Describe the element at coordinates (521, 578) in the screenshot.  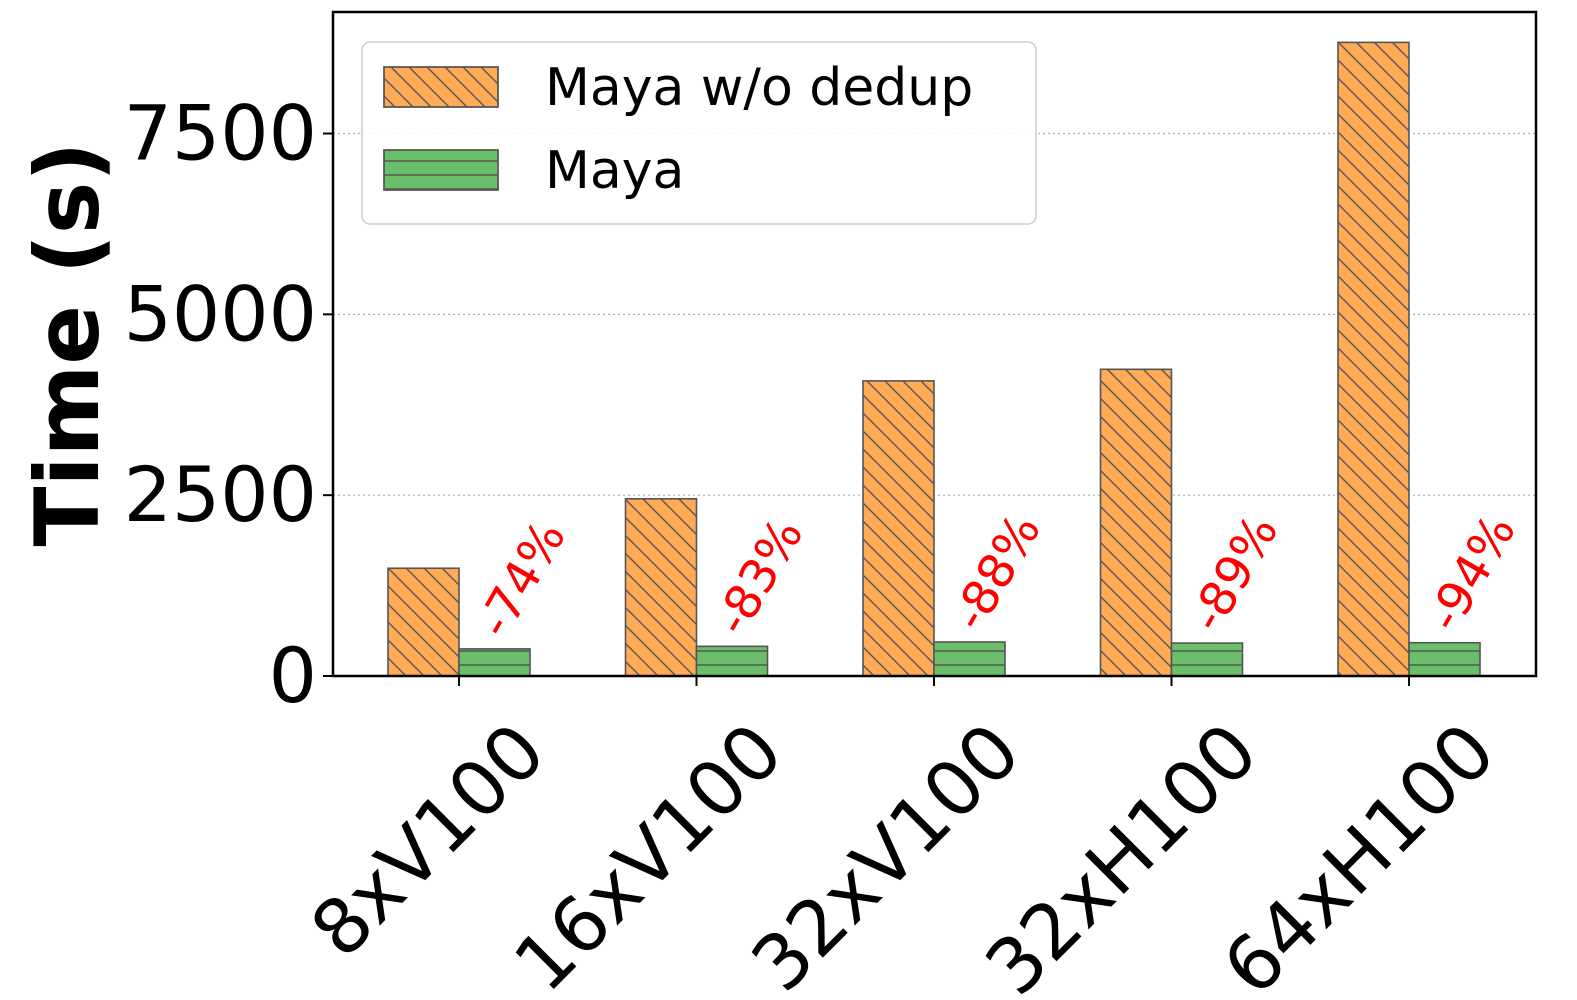
I see `reduction-annotation: -74%` at that location.